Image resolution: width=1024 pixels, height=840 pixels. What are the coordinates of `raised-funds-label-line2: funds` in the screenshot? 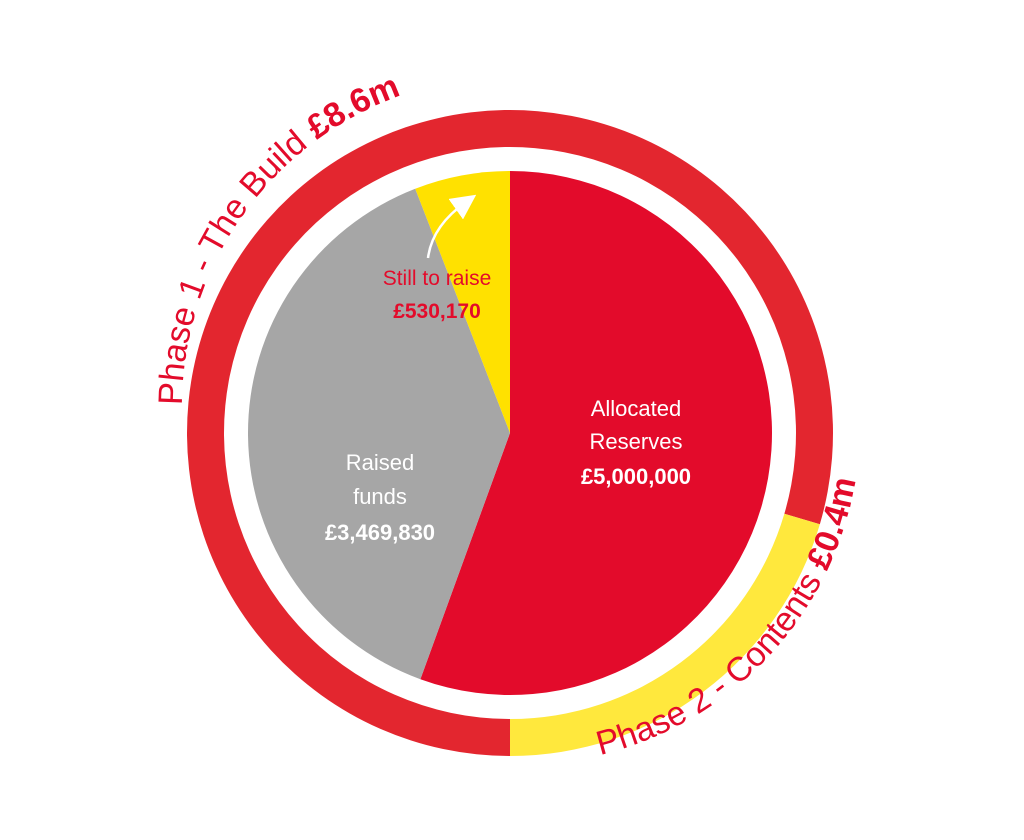 It's located at (380, 496).